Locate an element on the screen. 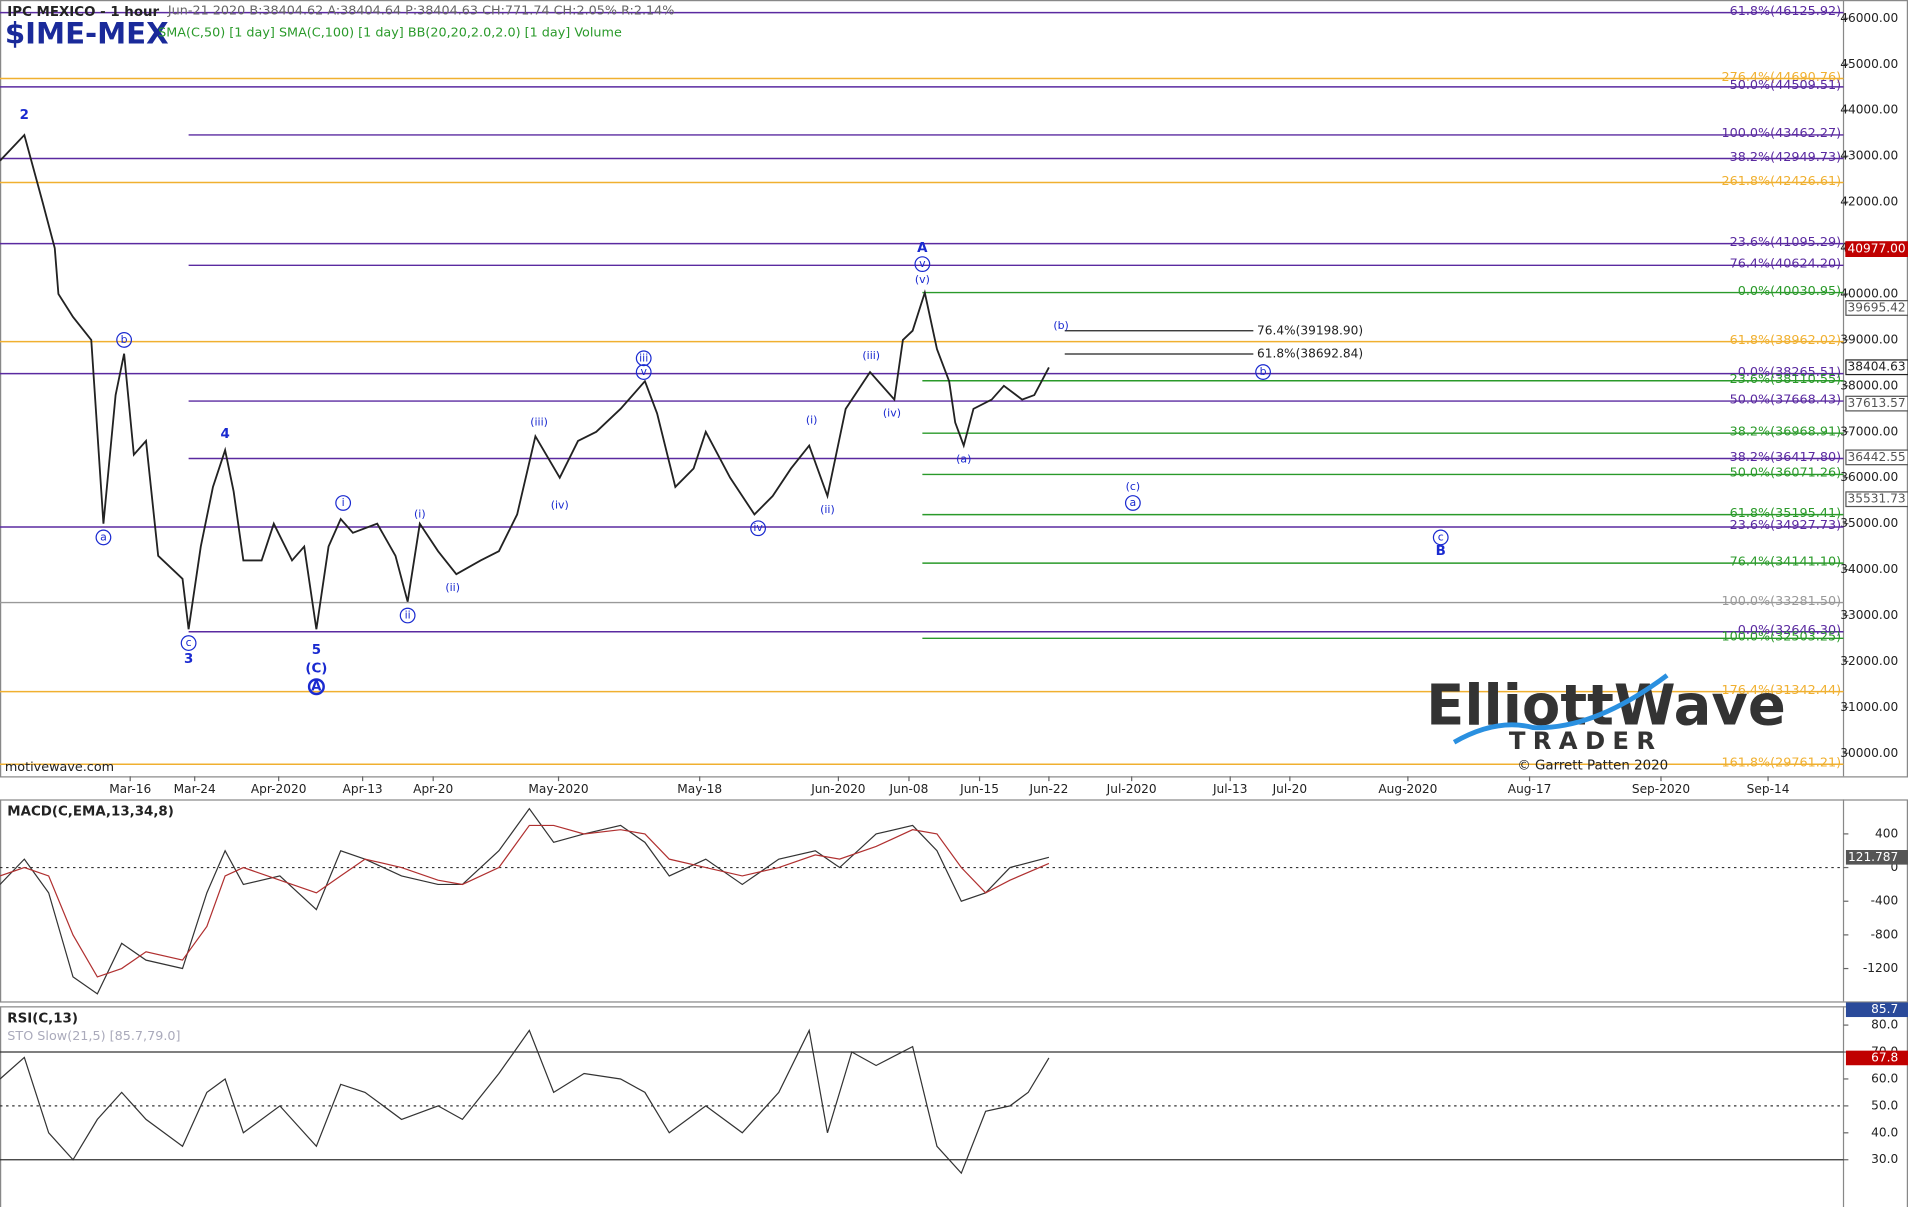 The height and width of the screenshot is (1207, 1908). panel-title: IPC MEXICO - 1 hour is located at coordinates (83, 12).